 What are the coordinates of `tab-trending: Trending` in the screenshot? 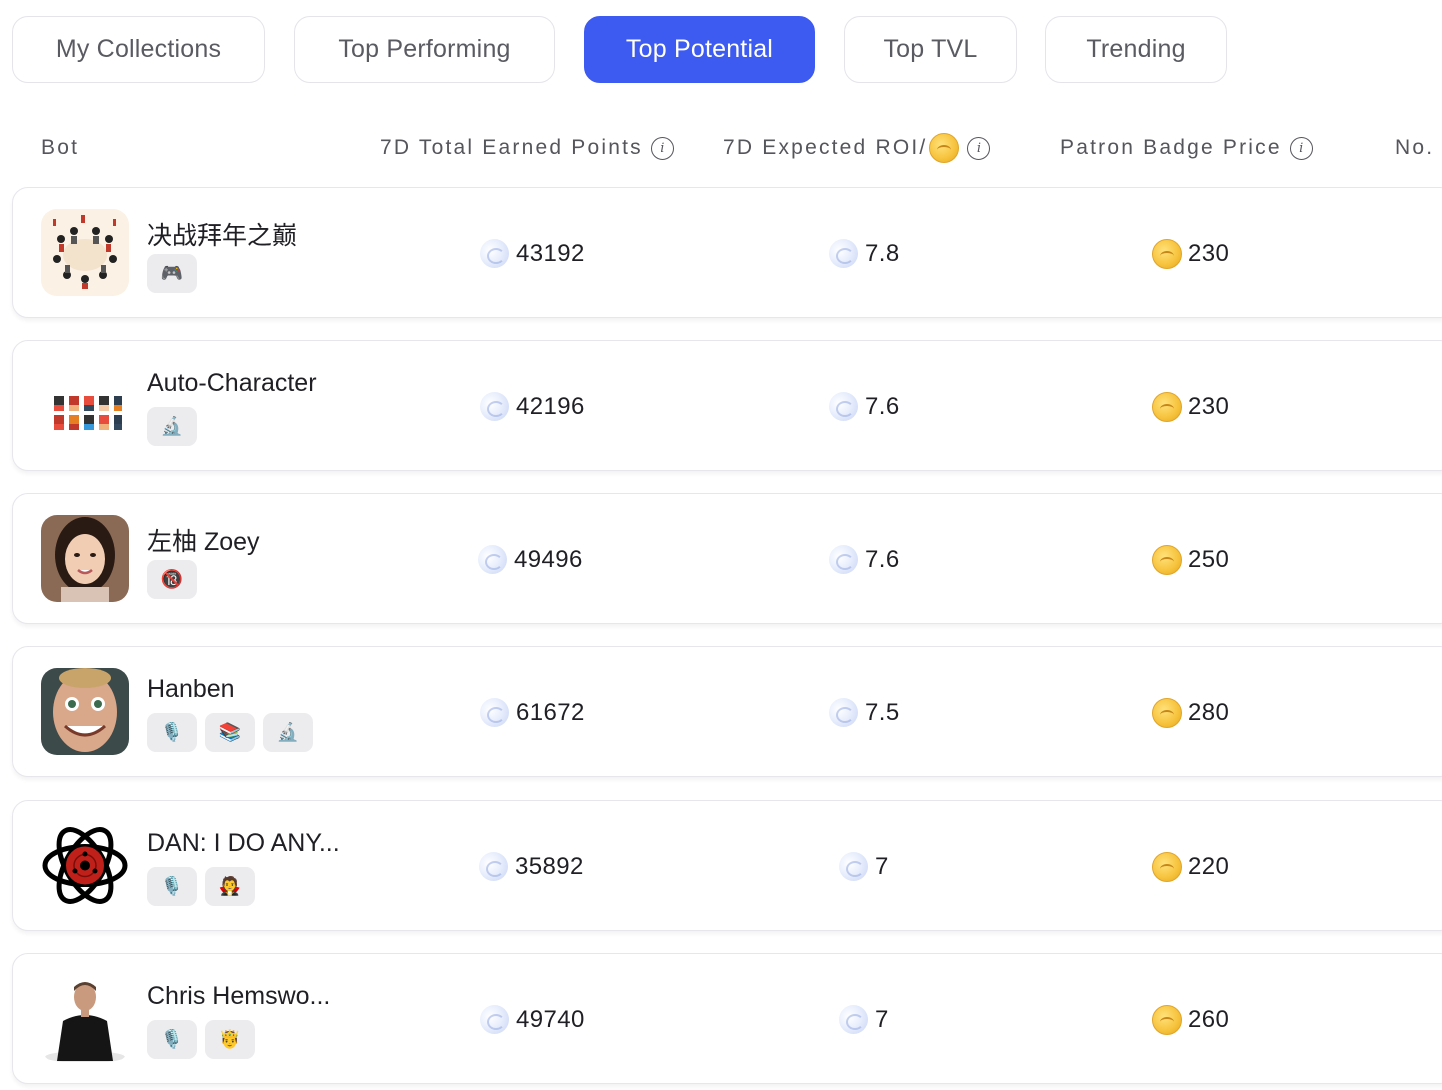 It's located at (1136, 49).